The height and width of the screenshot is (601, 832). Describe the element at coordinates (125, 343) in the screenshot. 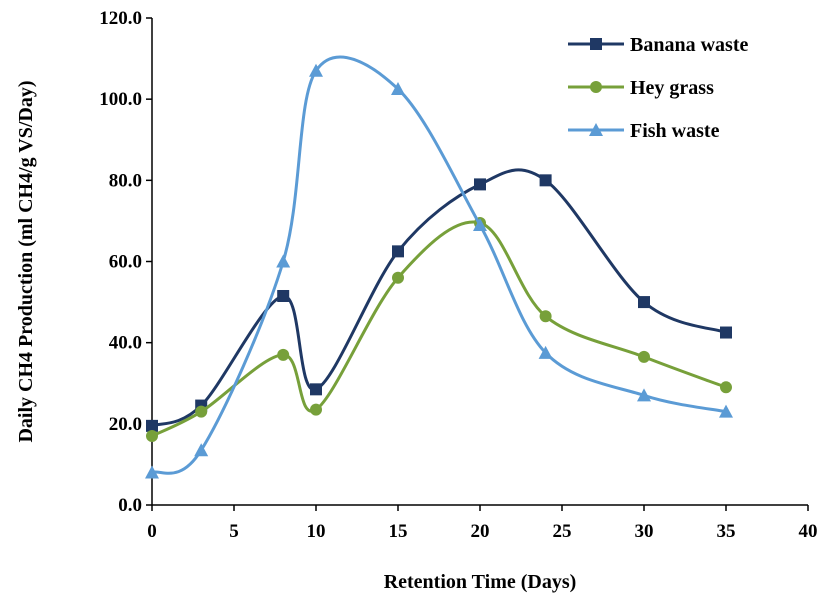

I see `y-tick-label: 40.0` at that location.